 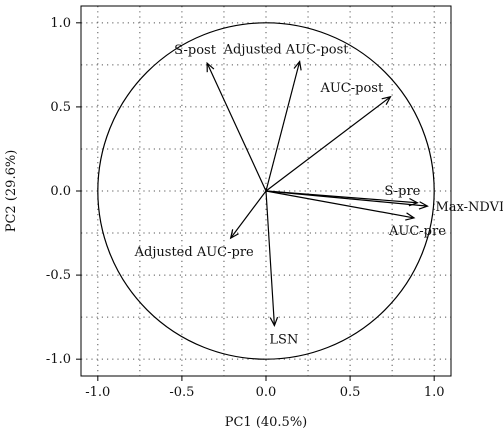 I want to click on x-axis-title: PC1 (40.5%), so click(x=266, y=422).